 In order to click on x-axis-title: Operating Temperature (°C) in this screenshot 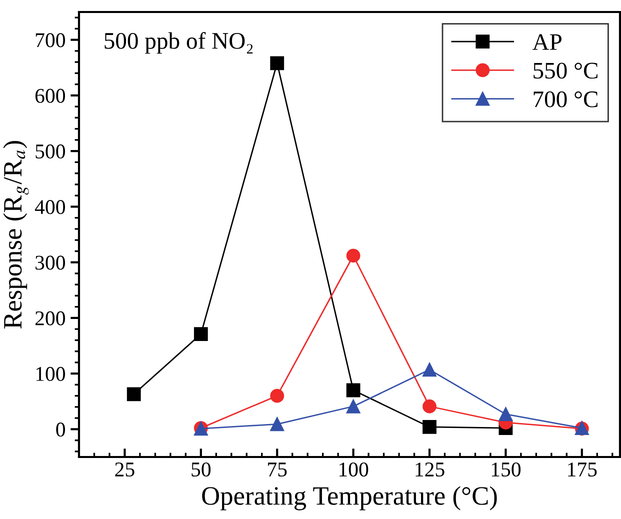, I will do `click(349, 498)`.